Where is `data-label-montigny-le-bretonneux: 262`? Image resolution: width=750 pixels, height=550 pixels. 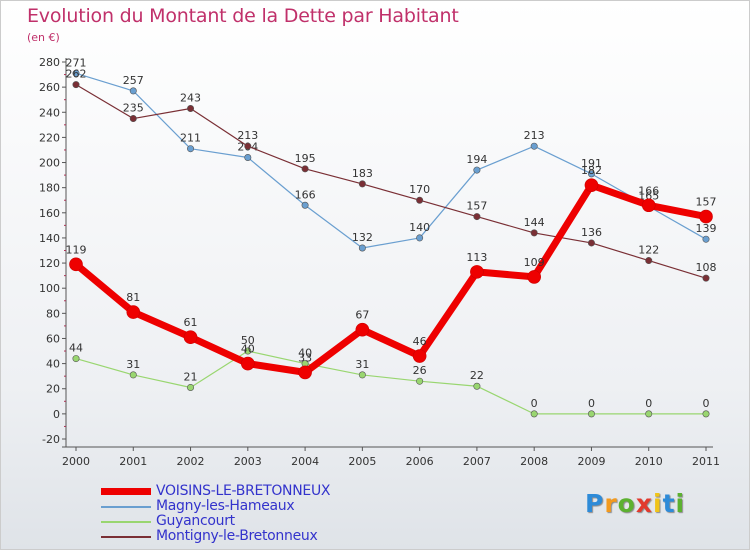
data-label-montigny-le-bretonneux: 262 is located at coordinates (76, 74).